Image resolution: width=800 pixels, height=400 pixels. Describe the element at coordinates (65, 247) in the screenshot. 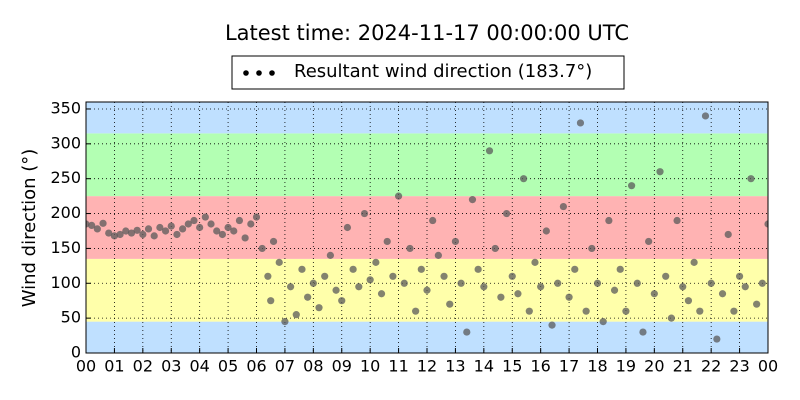

I see `y-tick-label: 150` at that location.